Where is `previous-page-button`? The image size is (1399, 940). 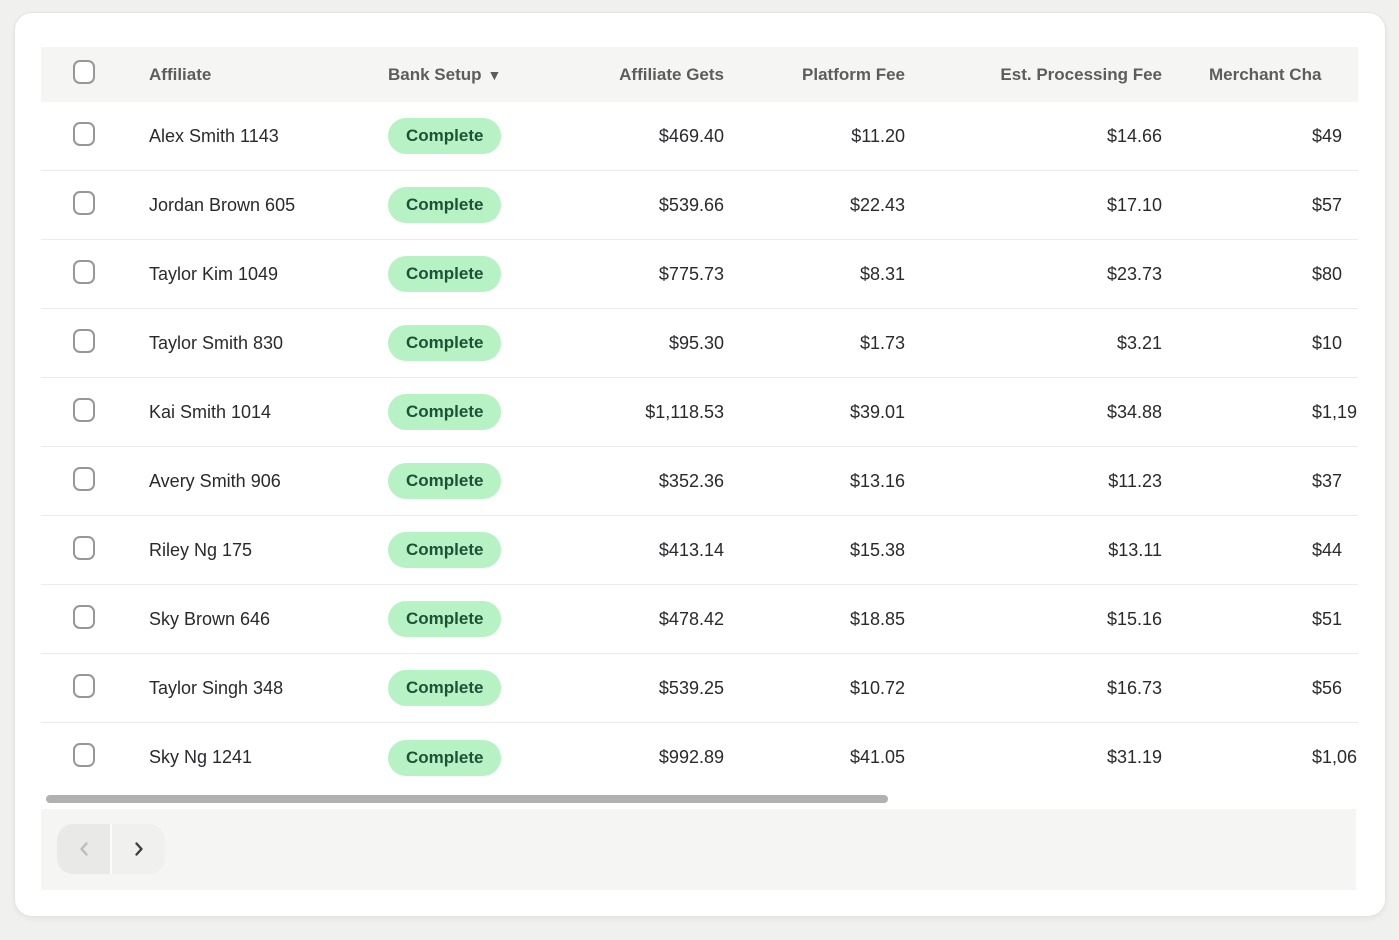
previous-page-button is located at coordinates (83, 849).